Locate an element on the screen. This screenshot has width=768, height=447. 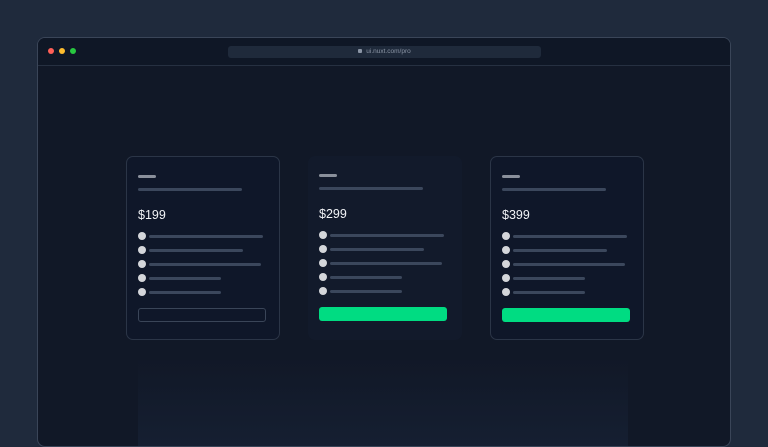
pricing-card: $399 is located at coordinates (567, 248).